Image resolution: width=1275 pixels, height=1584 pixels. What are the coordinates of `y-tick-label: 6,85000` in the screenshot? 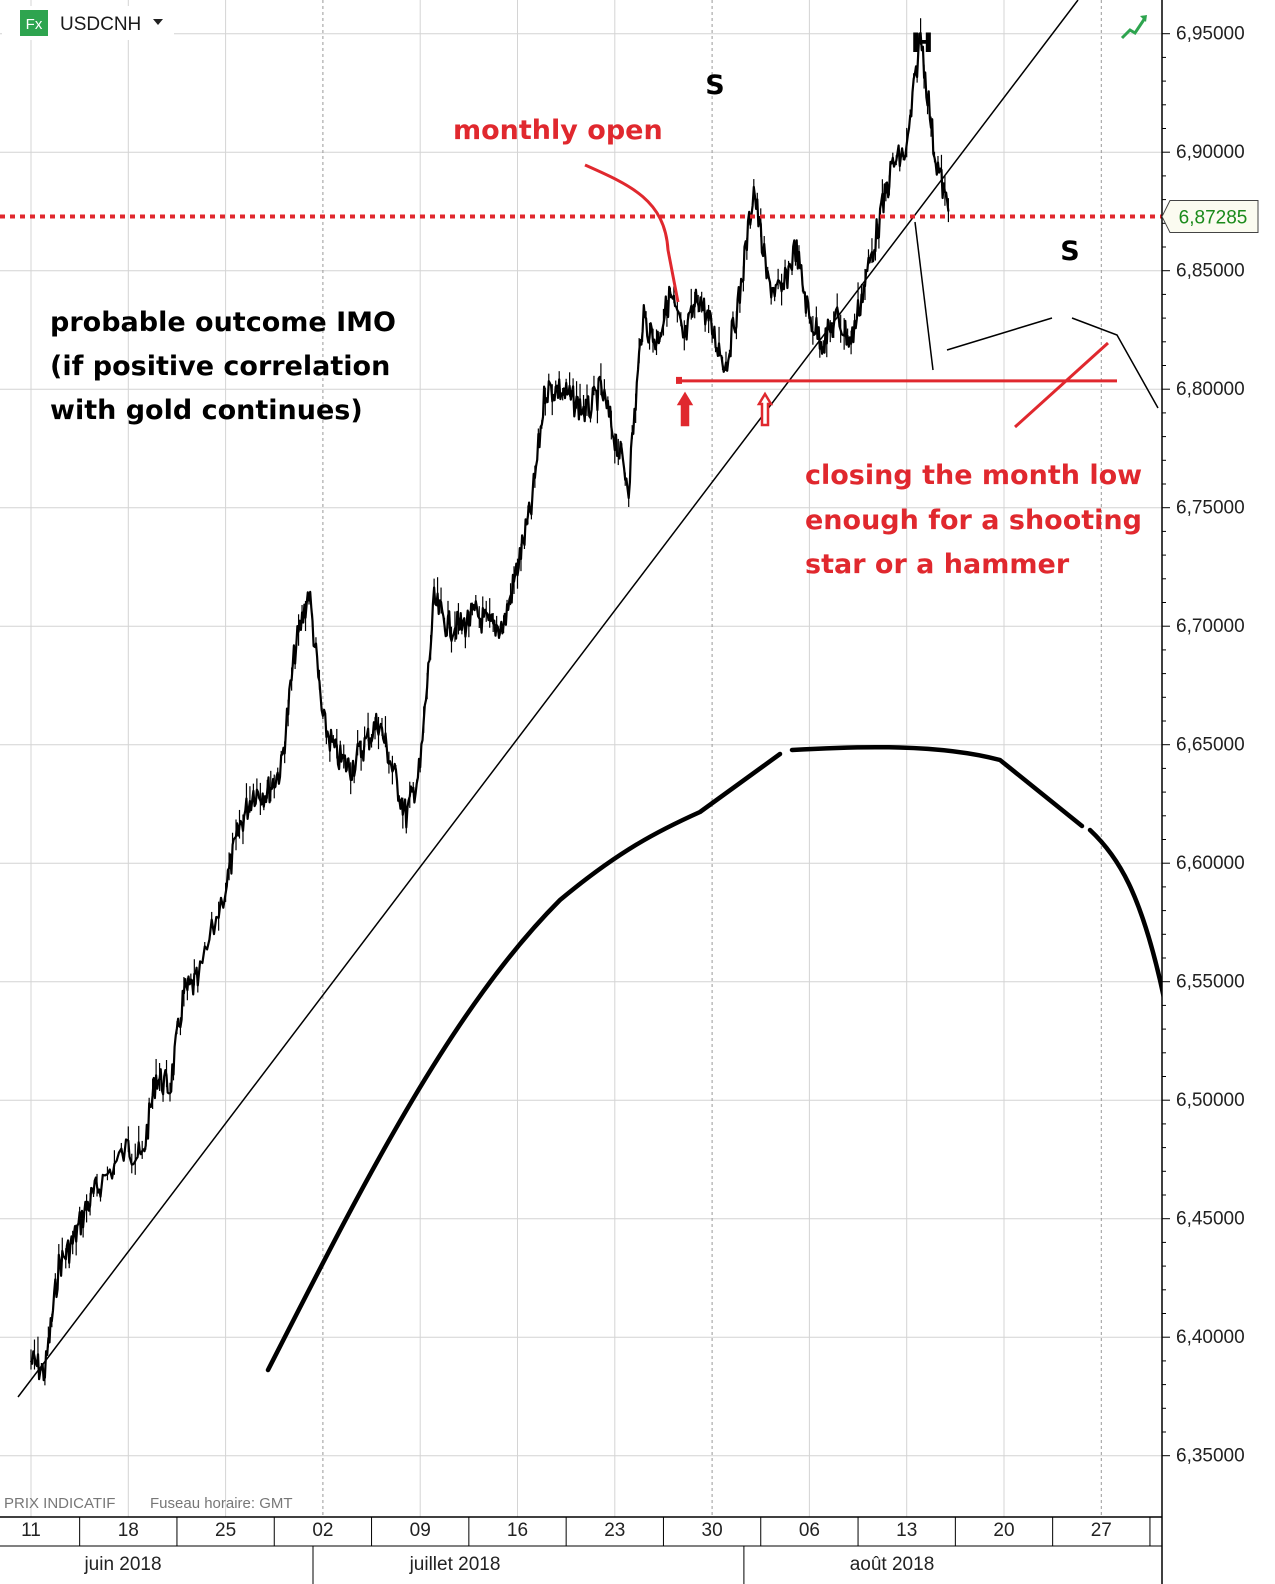 It's located at (1210, 271).